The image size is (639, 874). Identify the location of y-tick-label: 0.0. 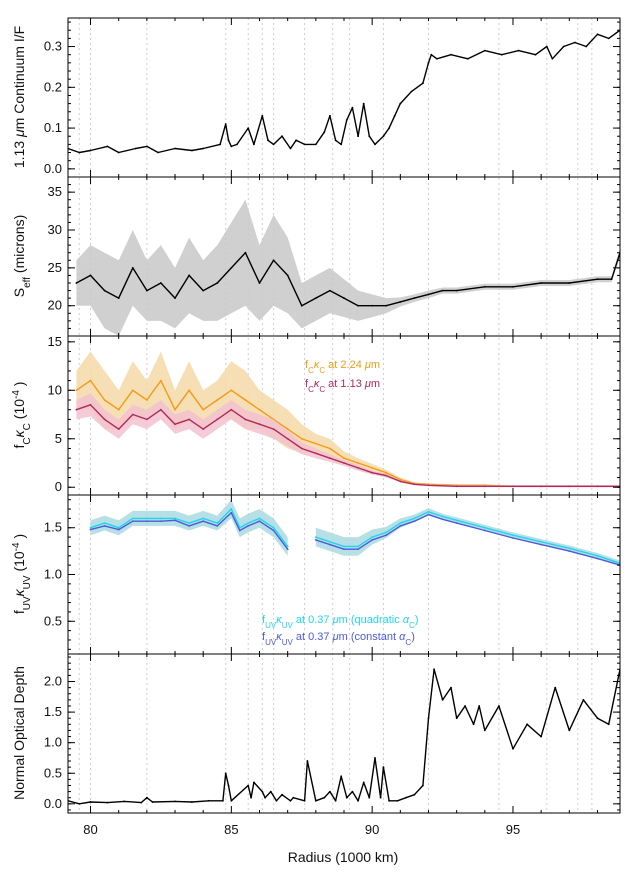
(53, 803).